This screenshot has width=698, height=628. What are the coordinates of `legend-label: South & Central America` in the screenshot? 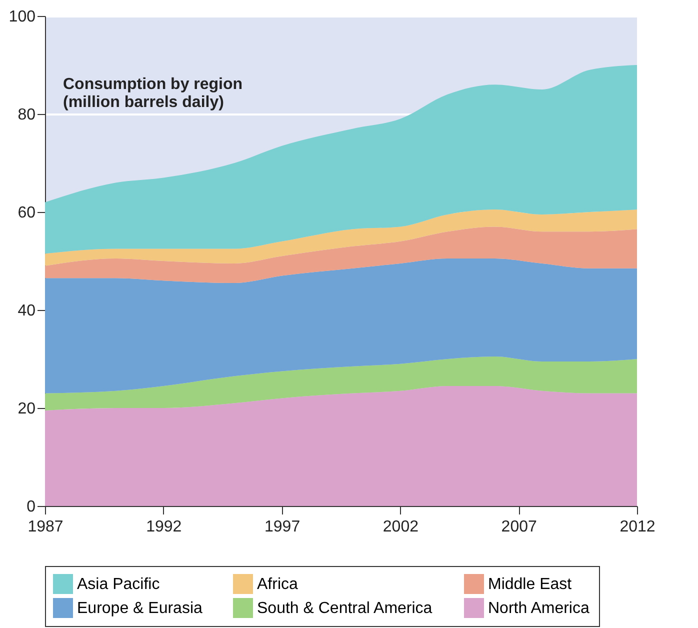 It's located at (344, 608).